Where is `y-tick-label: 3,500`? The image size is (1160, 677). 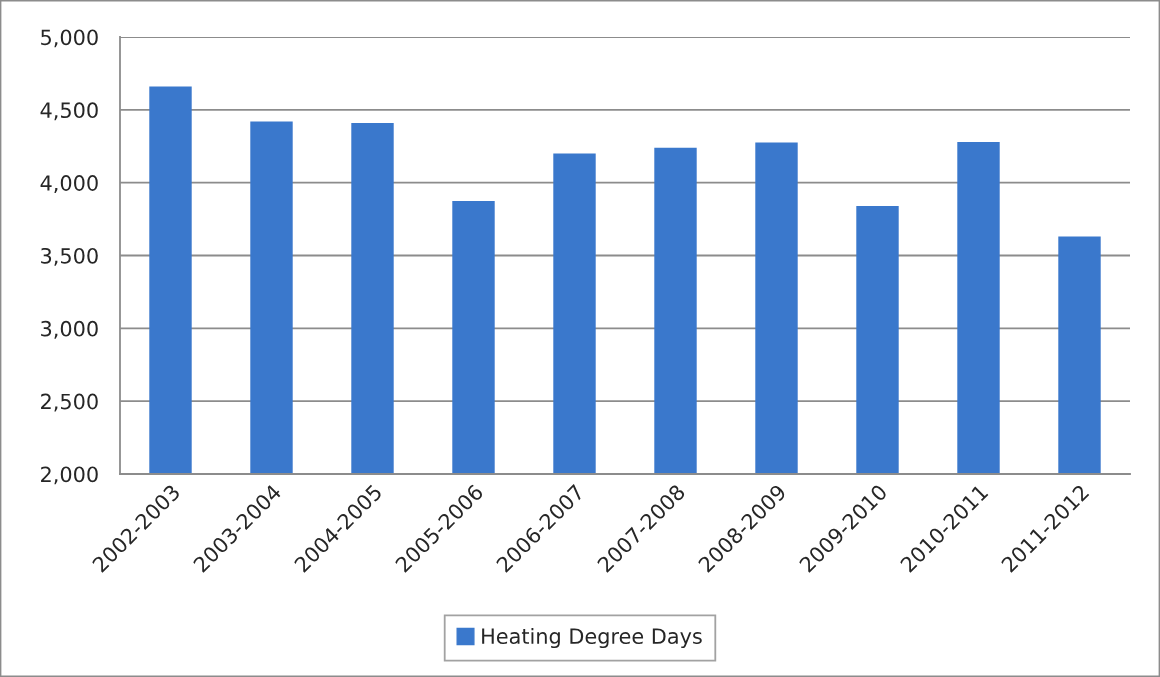 y-tick-label: 3,500 is located at coordinates (69, 256).